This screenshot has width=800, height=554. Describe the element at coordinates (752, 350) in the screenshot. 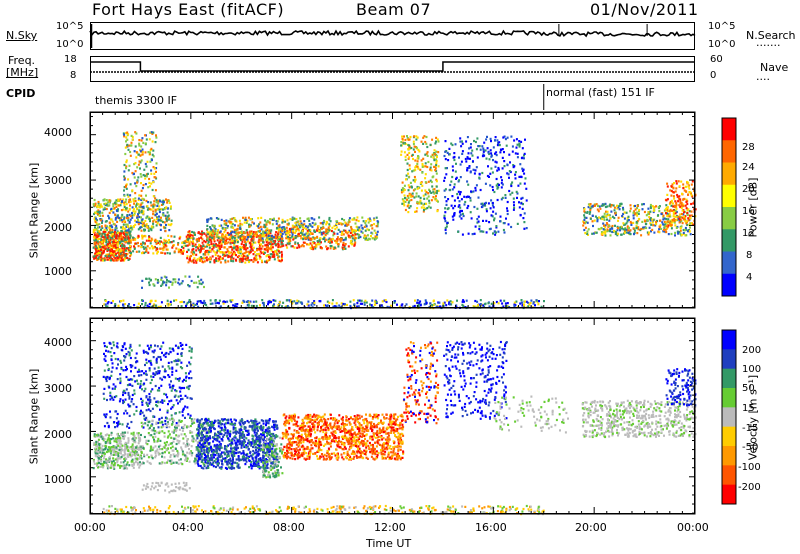

I see `velocity-colorbar-tick: 200` at that location.